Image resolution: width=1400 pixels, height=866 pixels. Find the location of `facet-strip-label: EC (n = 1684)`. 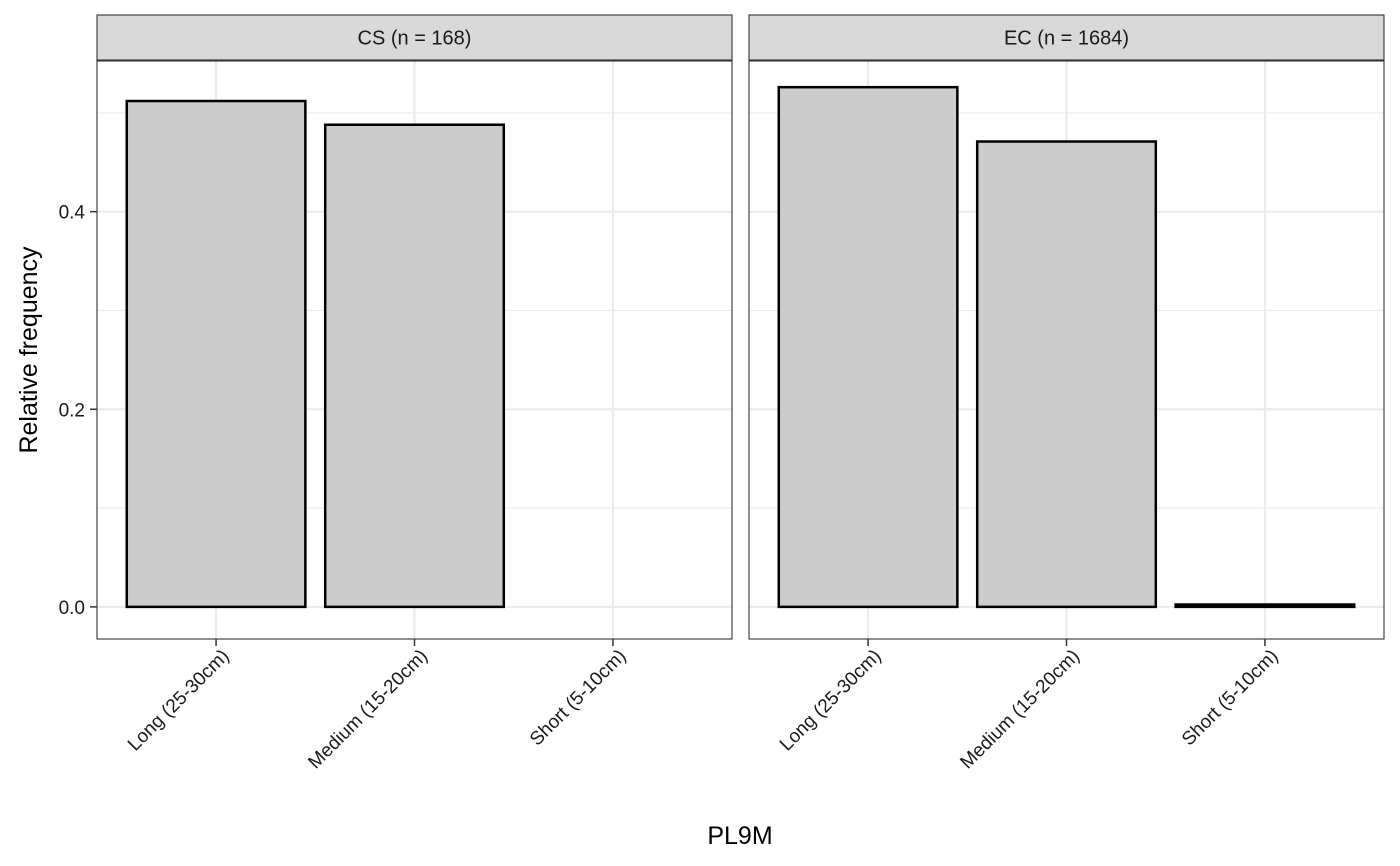

facet-strip-label: EC (n = 1684) is located at coordinates (1066, 39).